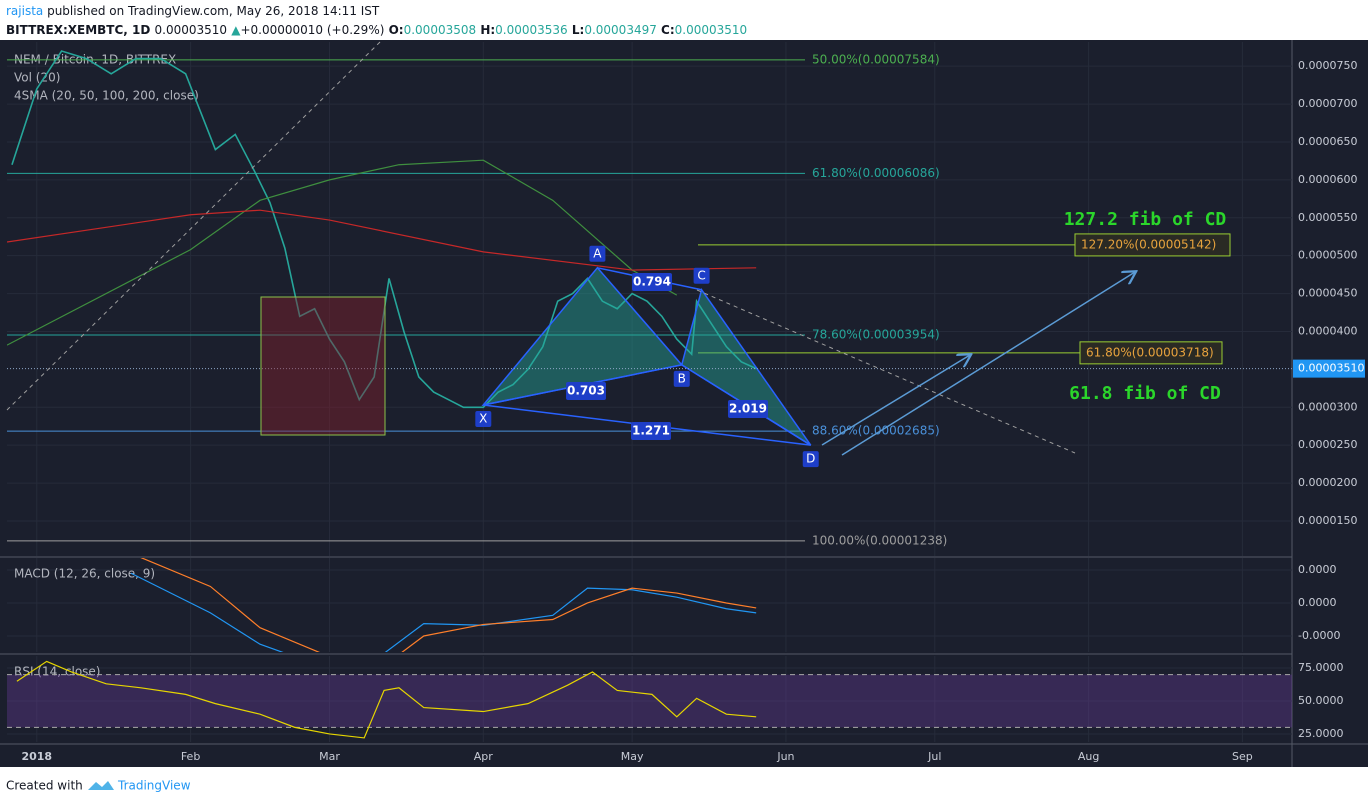 The width and height of the screenshot is (1368, 804). Describe the element at coordinates (1242, 756) in the screenshot. I see `x-tick-label: Sep` at that location.